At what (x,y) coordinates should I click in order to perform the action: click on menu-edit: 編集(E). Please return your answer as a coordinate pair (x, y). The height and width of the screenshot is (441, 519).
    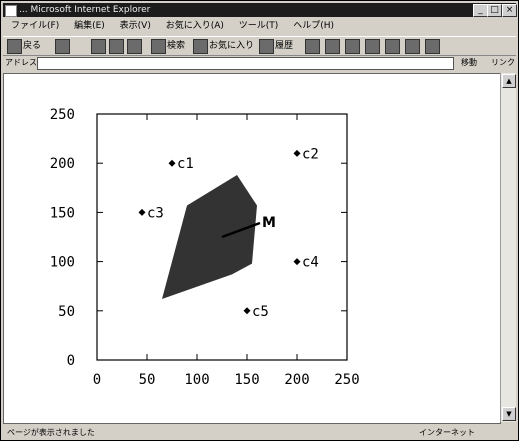
    Looking at the image, I should click on (89, 26).